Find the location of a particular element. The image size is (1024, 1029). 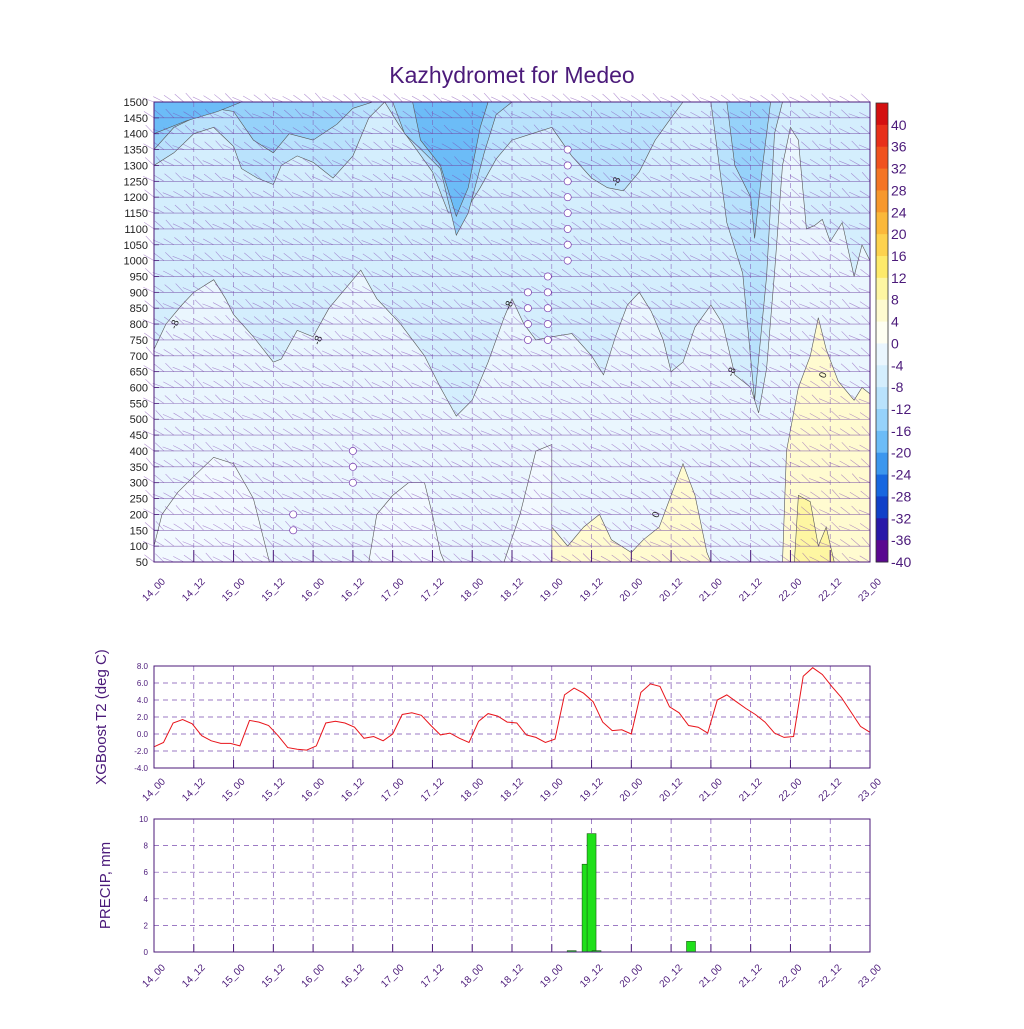

y-tick-label: 1250 is located at coordinates (136, 182).